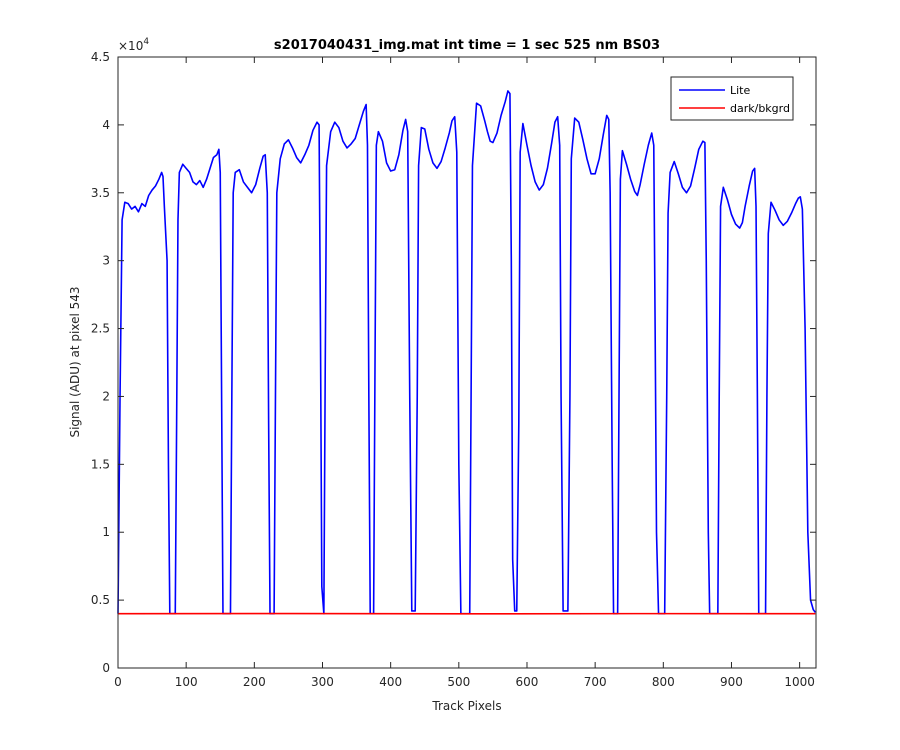  Describe the element at coordinates (100, 329) in the screenshot. I see `y-tick-label: 2.5` at that location.